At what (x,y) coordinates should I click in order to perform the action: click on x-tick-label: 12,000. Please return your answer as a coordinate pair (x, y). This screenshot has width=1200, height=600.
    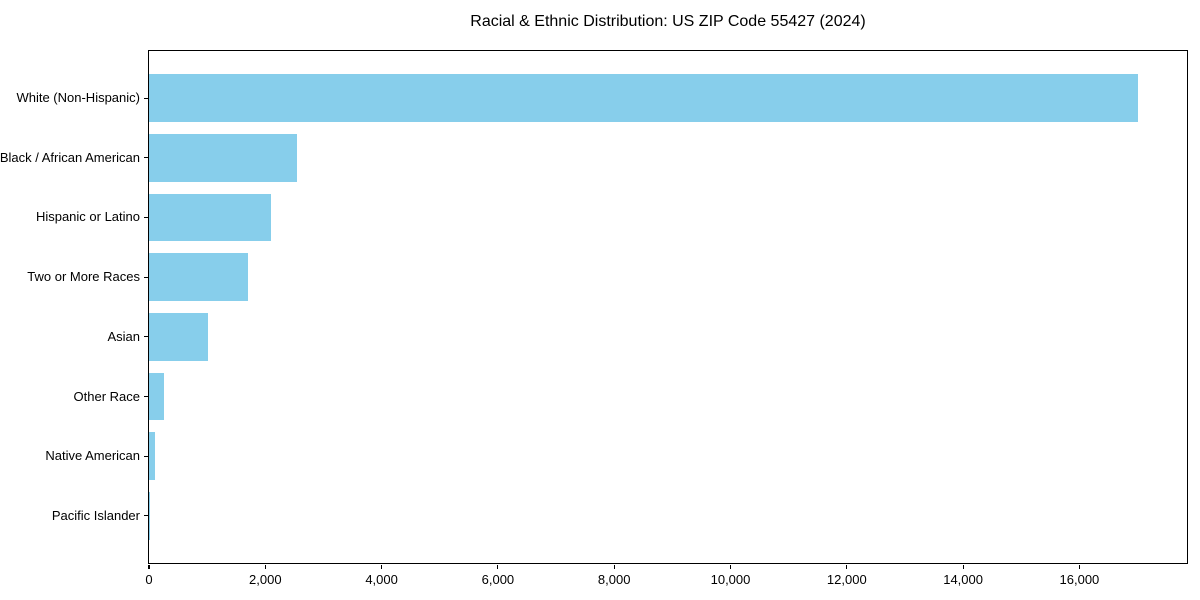
    Looking at the image, I should click on (846, 579).